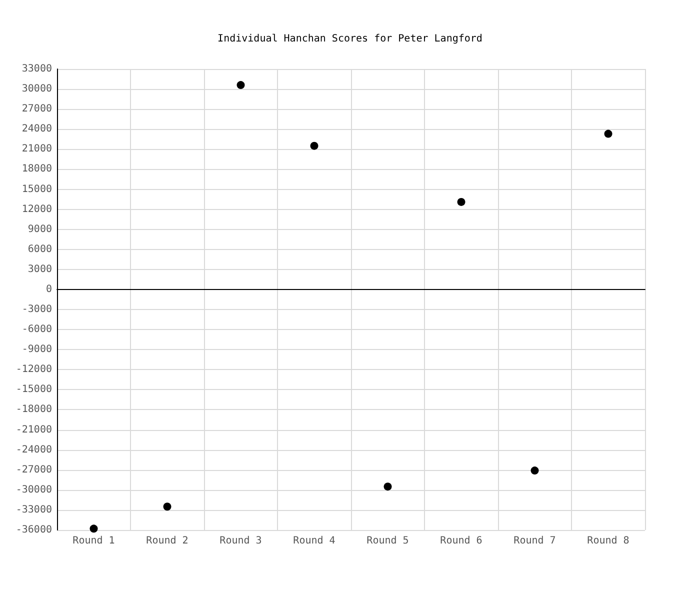 The image size is (700, 600). I want to click on x-tick-label: Round 8, so click(608, 541).